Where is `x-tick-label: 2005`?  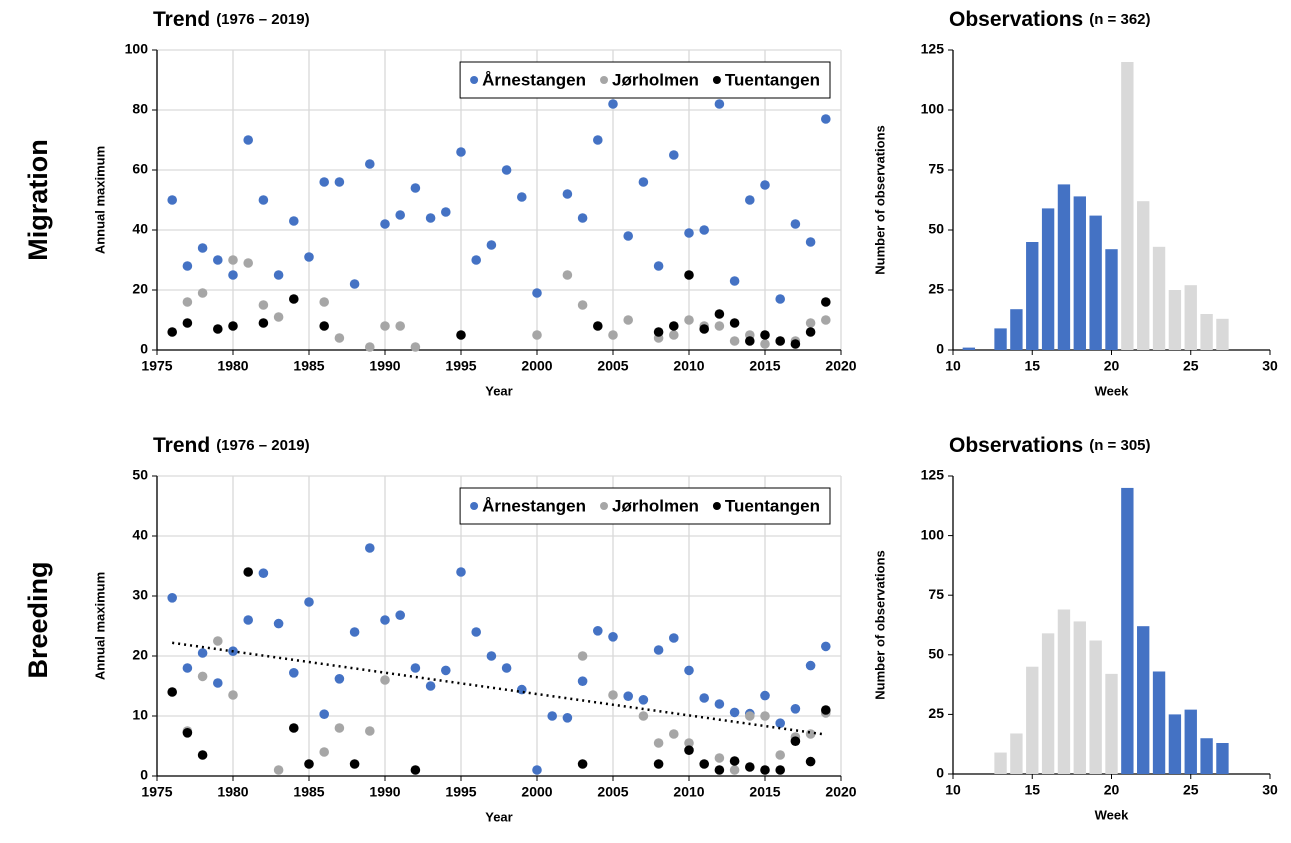 x-tick-label: 2005 is located at coordinates (612, 366).